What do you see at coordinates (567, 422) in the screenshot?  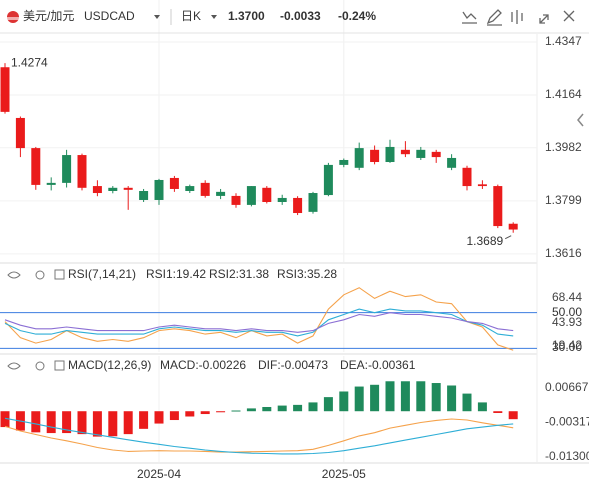 I see `y-tick-label: -0.00317` at bounding box center [567, 422].